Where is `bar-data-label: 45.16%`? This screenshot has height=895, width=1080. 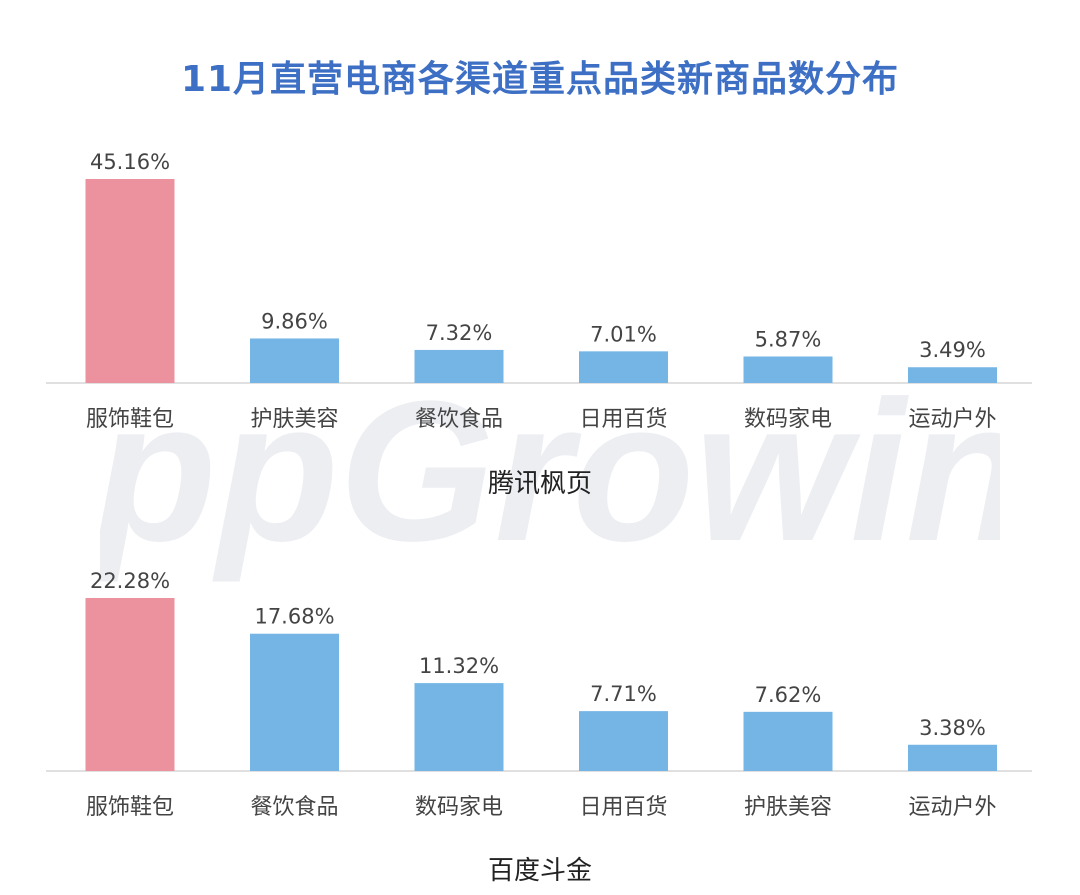
bar-data-label: 45.16% is located at coordinates (130, 162).